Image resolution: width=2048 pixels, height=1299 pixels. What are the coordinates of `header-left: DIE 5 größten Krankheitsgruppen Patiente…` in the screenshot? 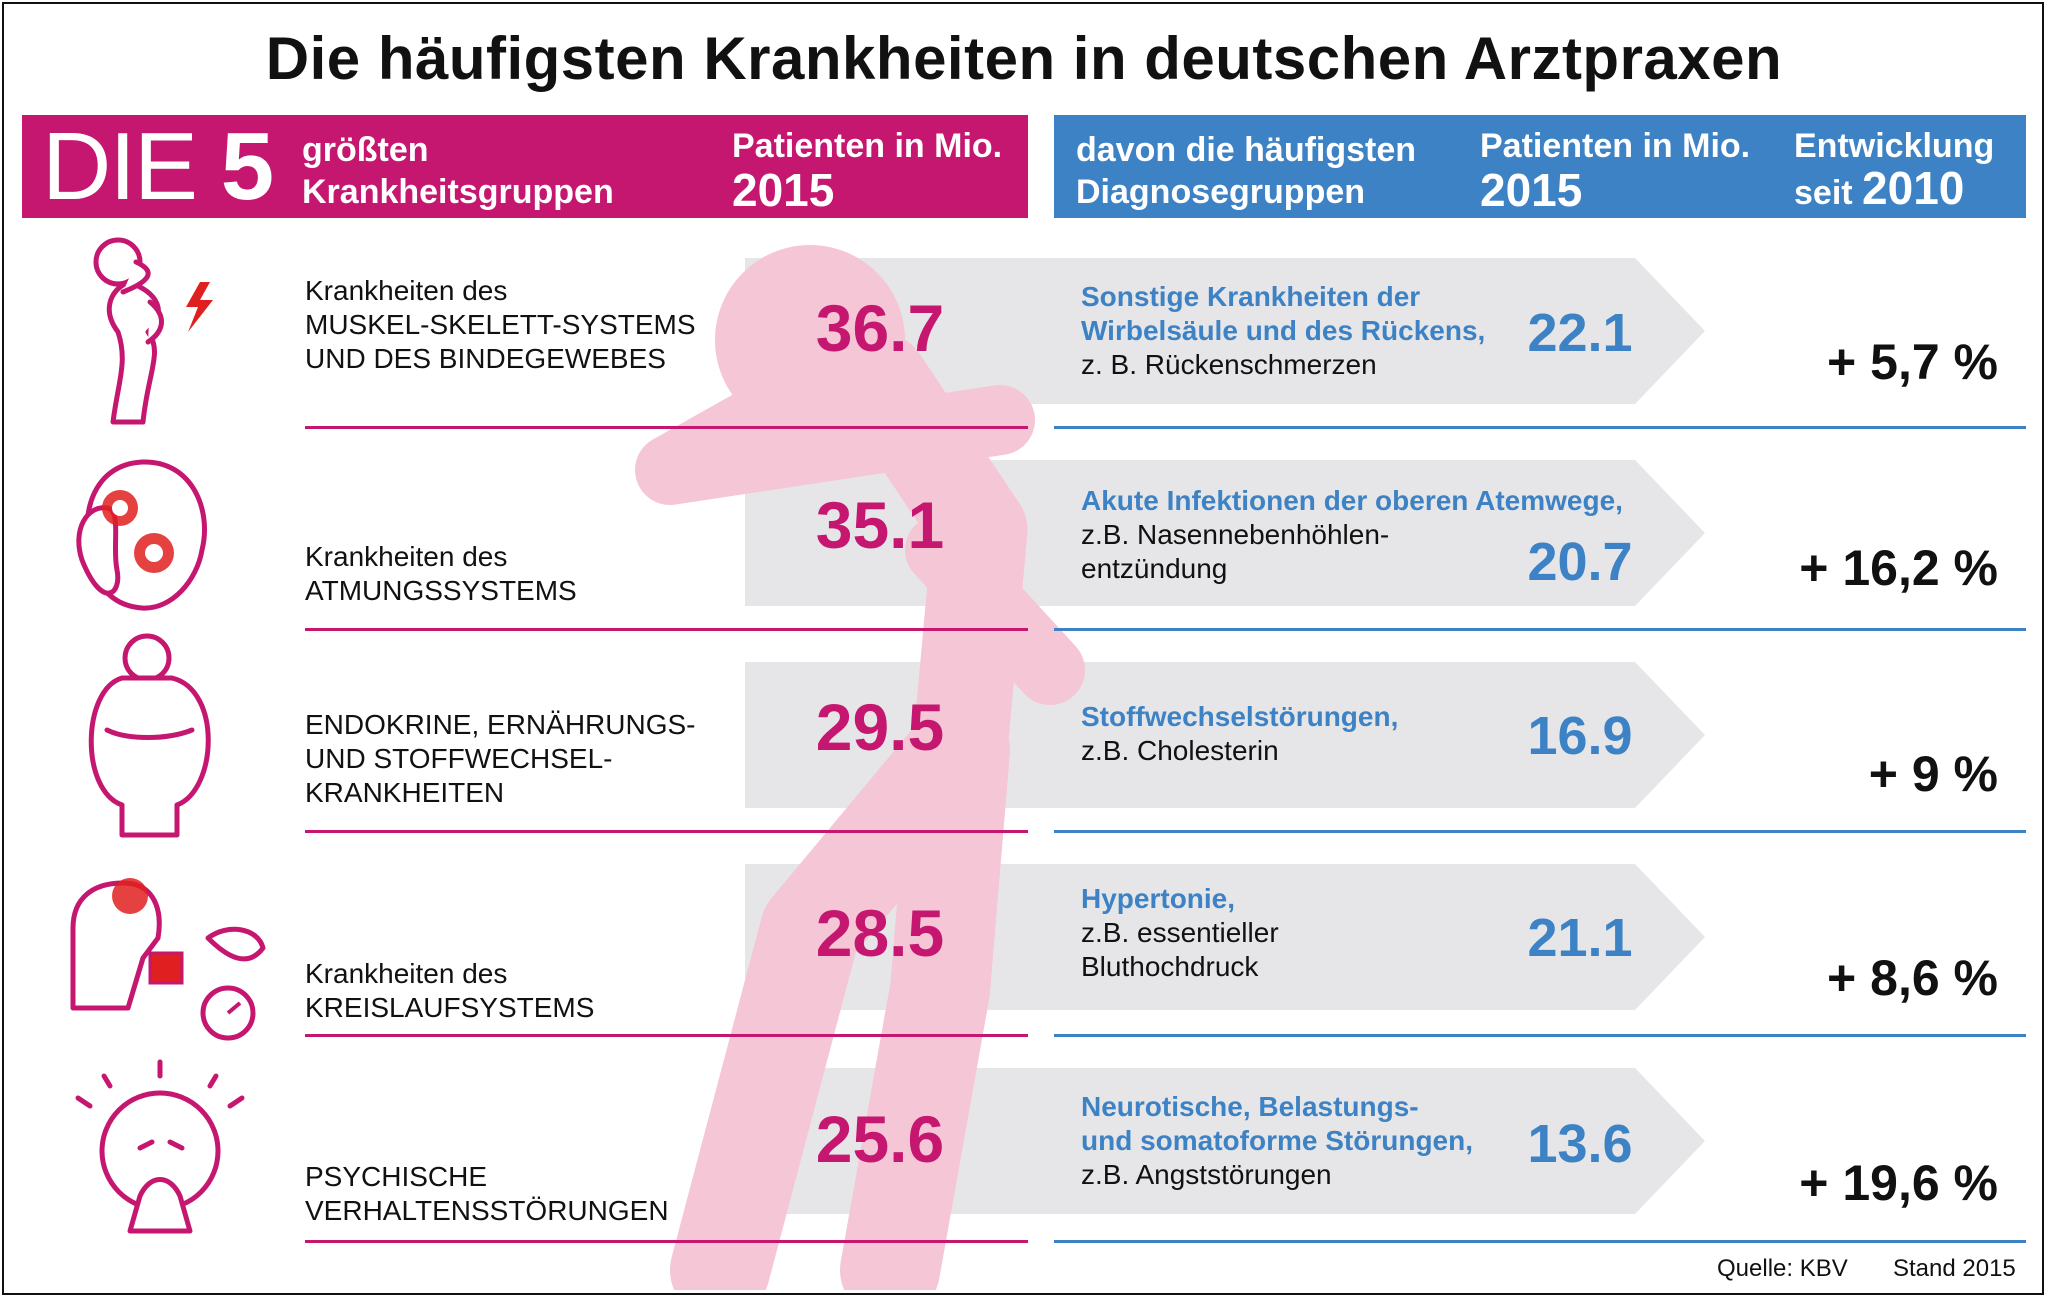 It's located at (525, 166).